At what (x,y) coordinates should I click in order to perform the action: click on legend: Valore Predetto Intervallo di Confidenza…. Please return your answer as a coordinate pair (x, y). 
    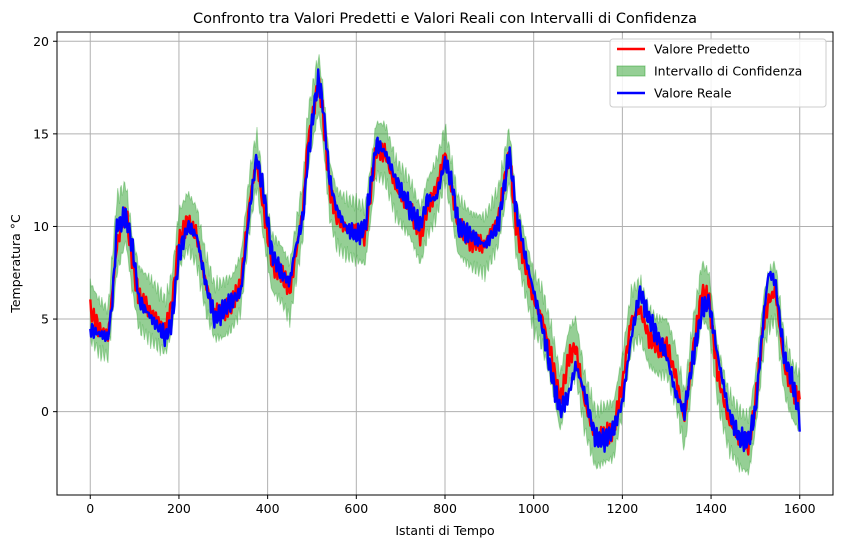
    Looking at the image, I should click on (718, 73).